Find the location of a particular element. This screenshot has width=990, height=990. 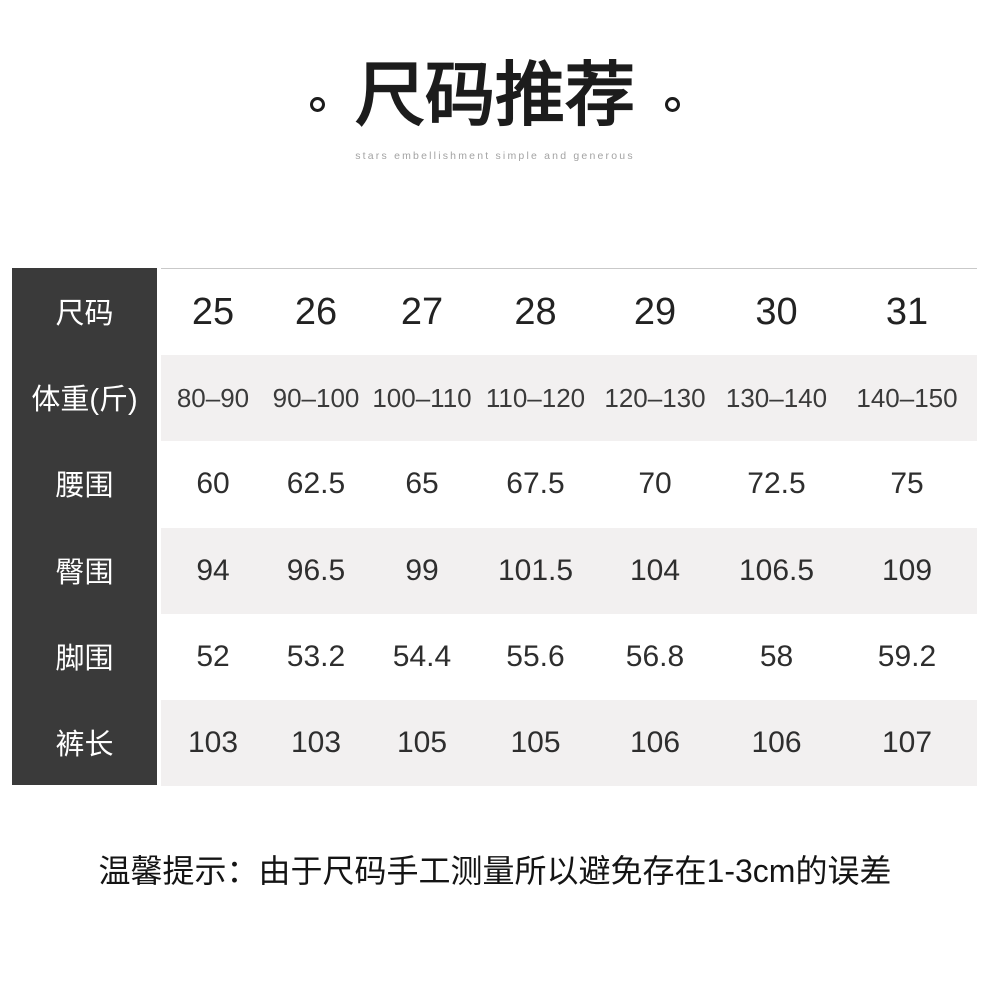

table-cell: 120–130 is located at coordinates (655, 397).